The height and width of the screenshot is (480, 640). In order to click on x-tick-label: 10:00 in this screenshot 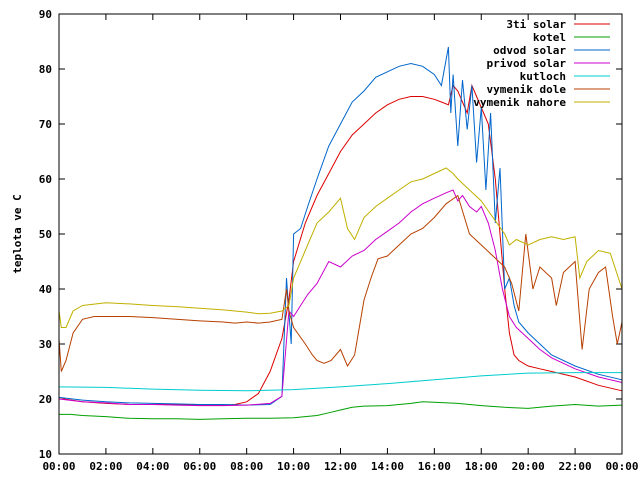, I will do `click(293, 466)`.